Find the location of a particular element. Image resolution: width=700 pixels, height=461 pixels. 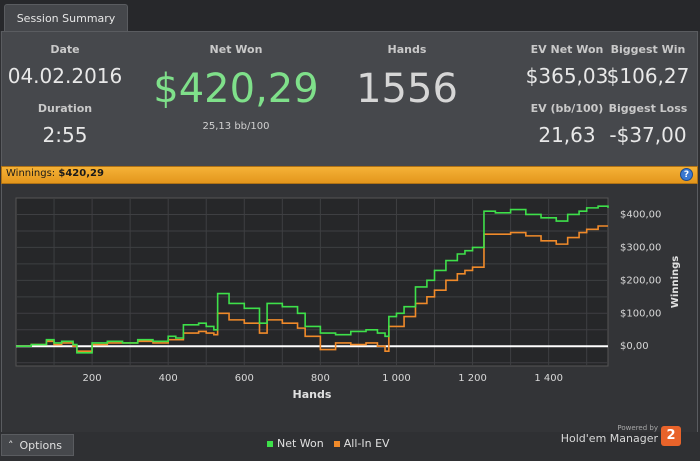

options-label: Options is located at coordinates (40, 445).